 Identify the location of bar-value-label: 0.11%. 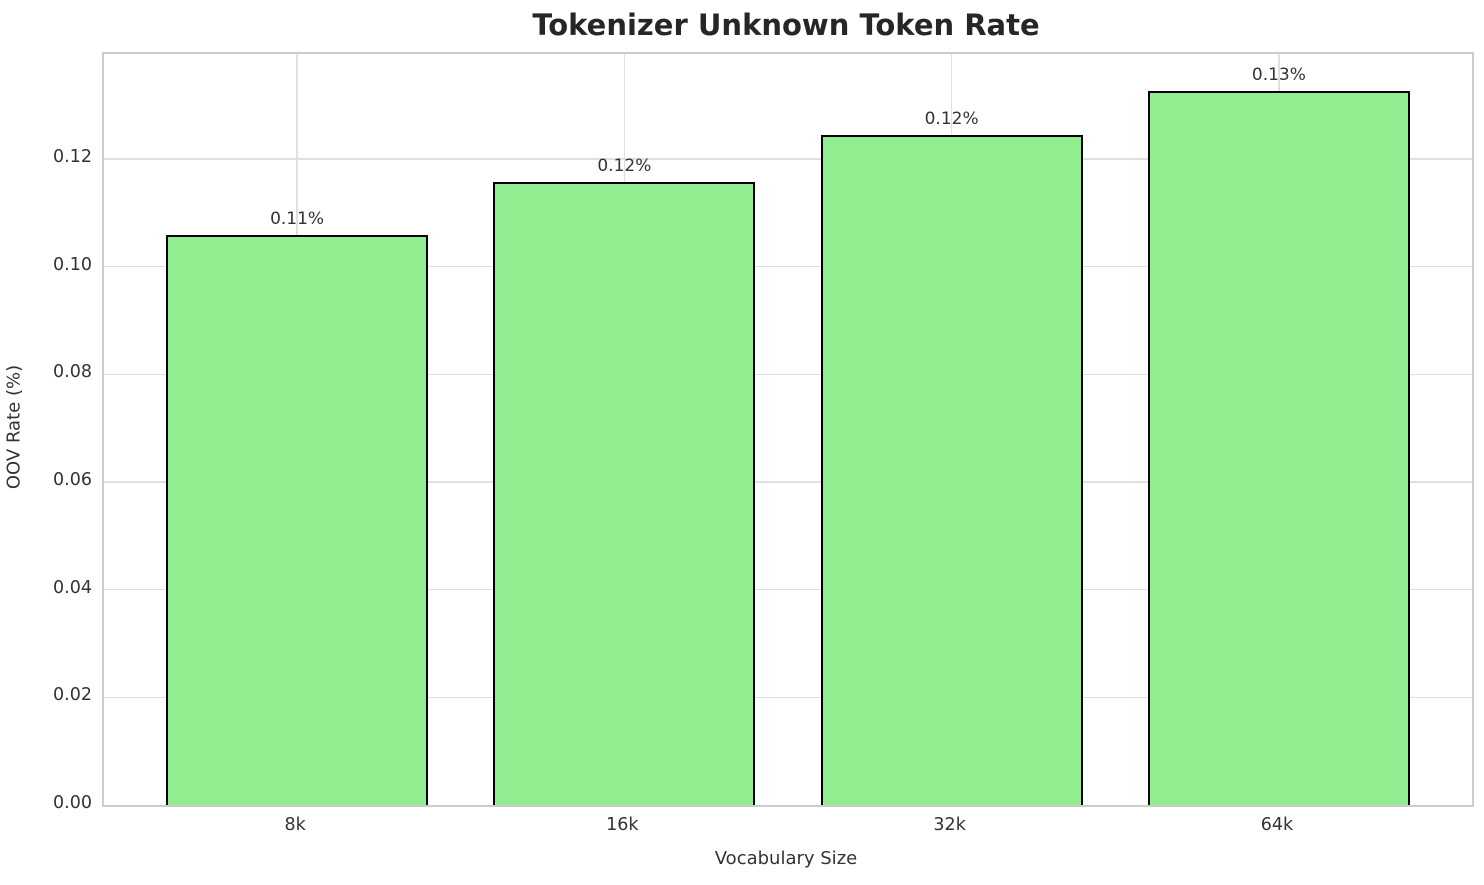
(297, 218).